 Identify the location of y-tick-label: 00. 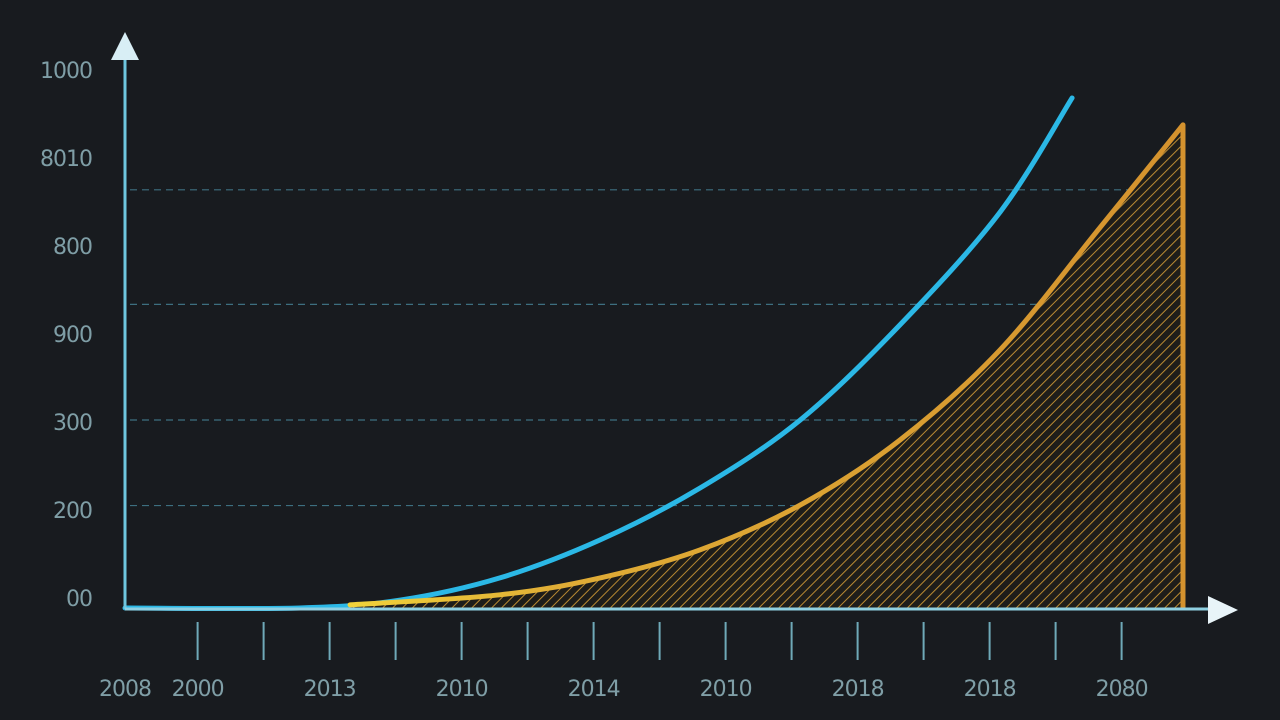
(79, 599).